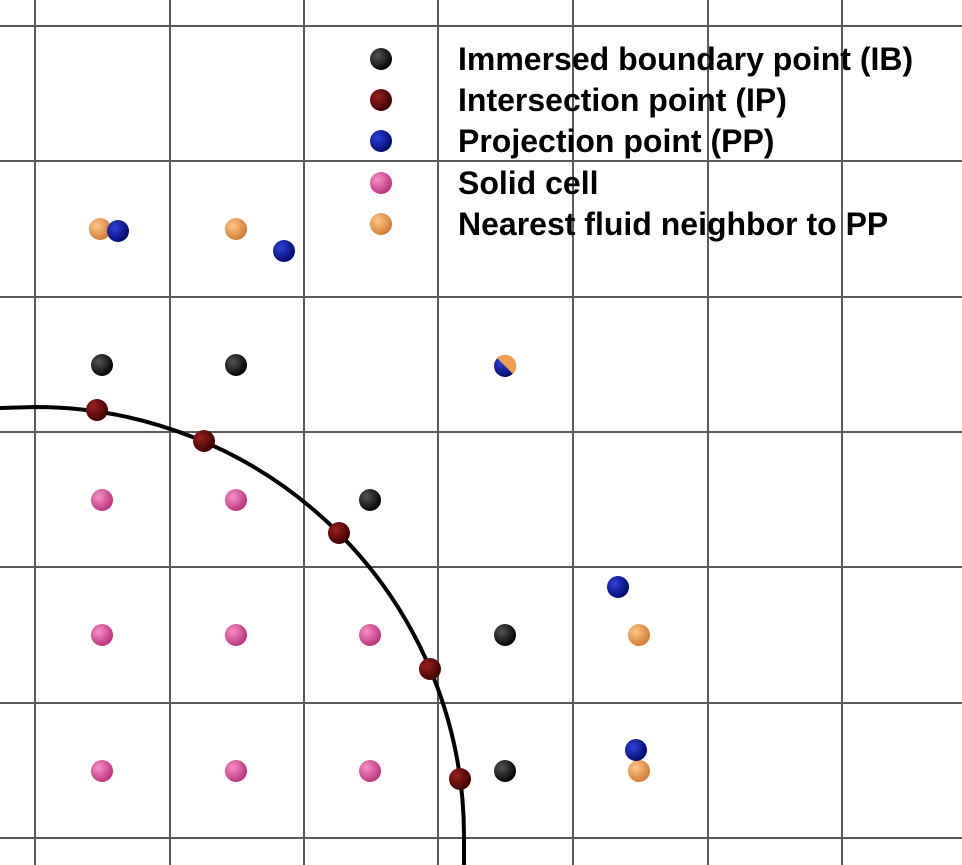 This screenshot has width=962, height=865. Describe the element at coordinates (381, 100) in the screenshot. I see `legend-marker-ip` at that location.